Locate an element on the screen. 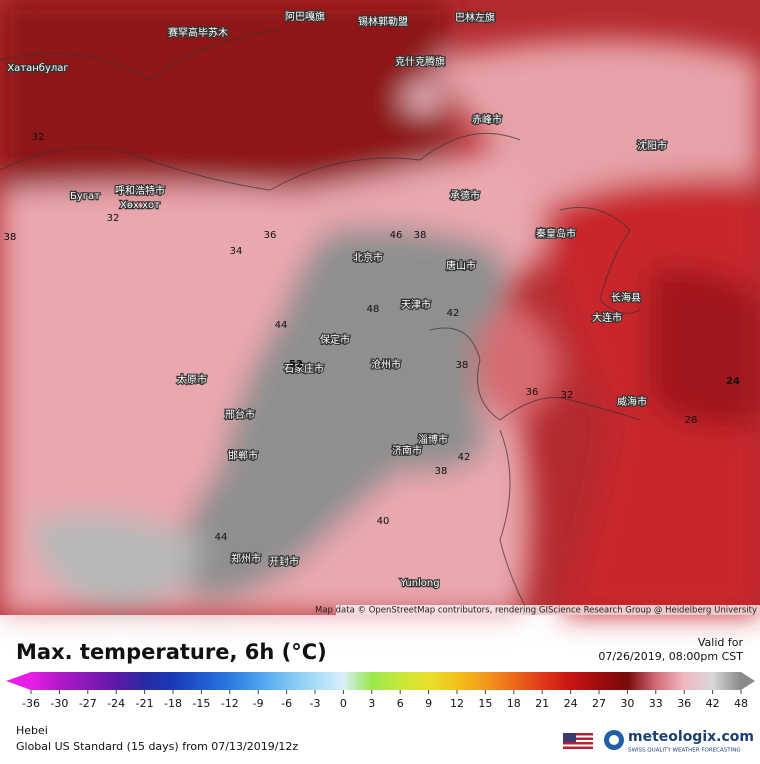  colorbar-tick-label: 36 is located at coordinates (684, 703).